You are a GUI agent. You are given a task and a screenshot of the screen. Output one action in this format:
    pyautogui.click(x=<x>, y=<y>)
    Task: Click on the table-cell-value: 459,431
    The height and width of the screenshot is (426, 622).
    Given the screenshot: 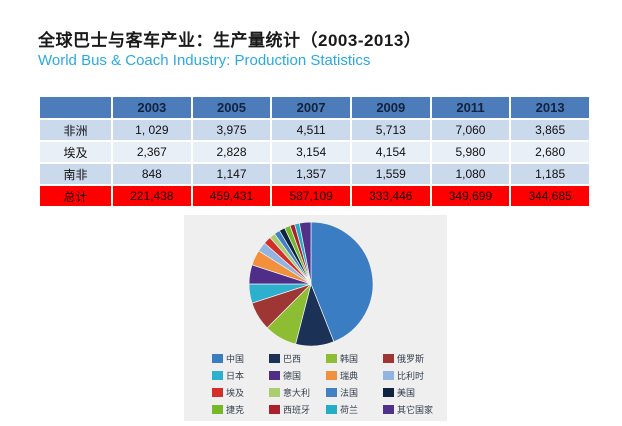 What is the action you would take?
    pyautogui.click(x=231, y=196)
    